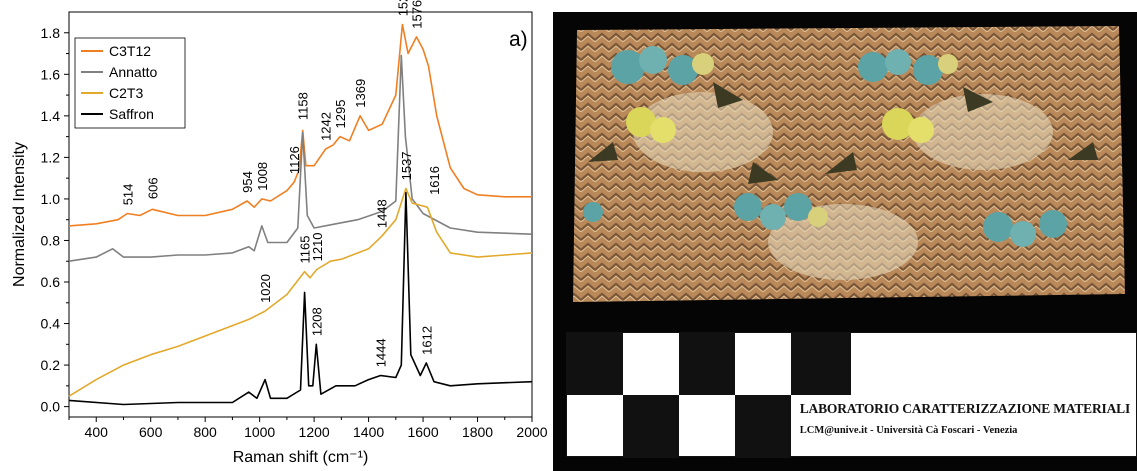 This screenshot has width=1137, height=471. Describe the element at coordinates (417, 14) in the screenshot. I see `peak-label: 1576` at that location.